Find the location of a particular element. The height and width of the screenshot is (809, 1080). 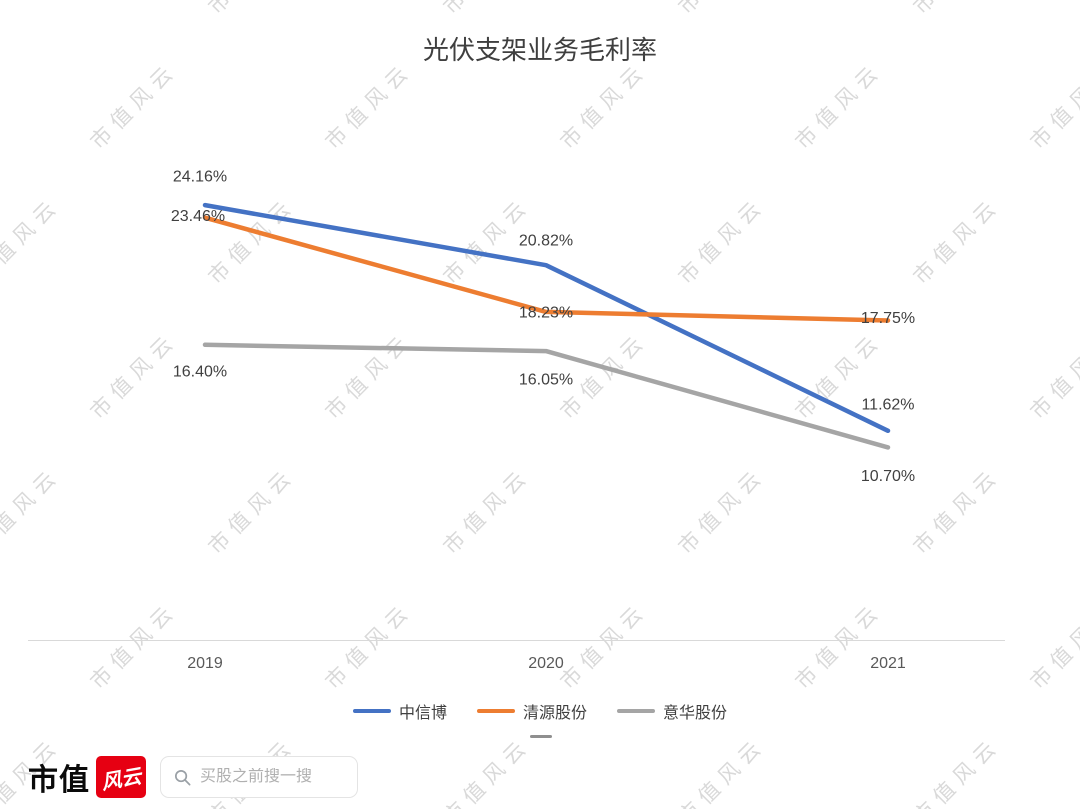

chart-legend: 中信博 清源股份 意华股份 is located at coordinates (540, 711).